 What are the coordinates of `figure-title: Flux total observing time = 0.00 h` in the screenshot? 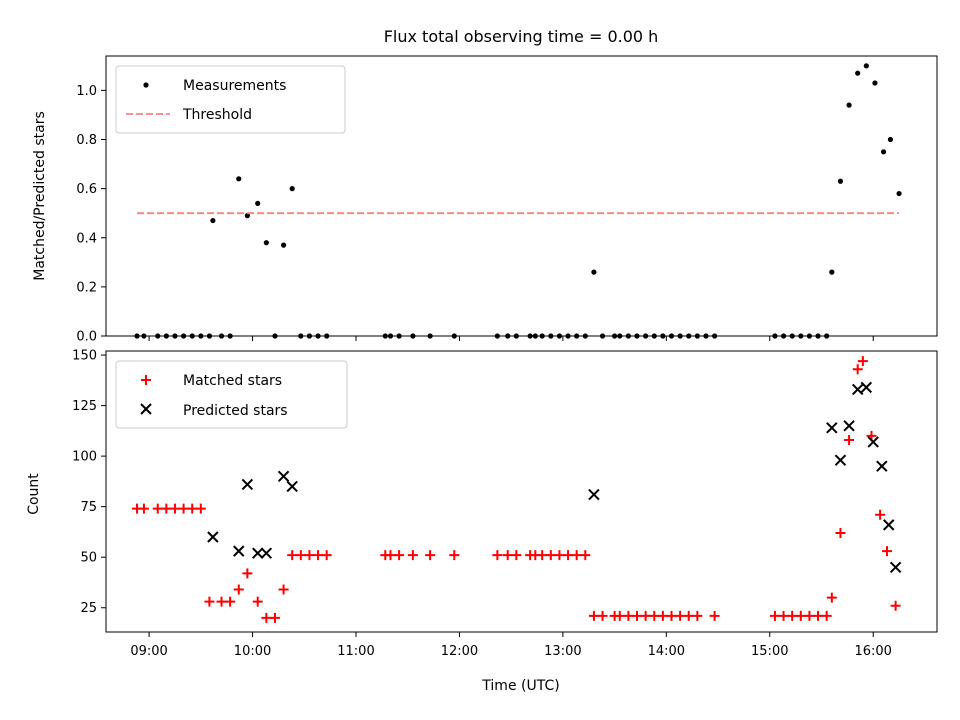 It's located at (521, 36).